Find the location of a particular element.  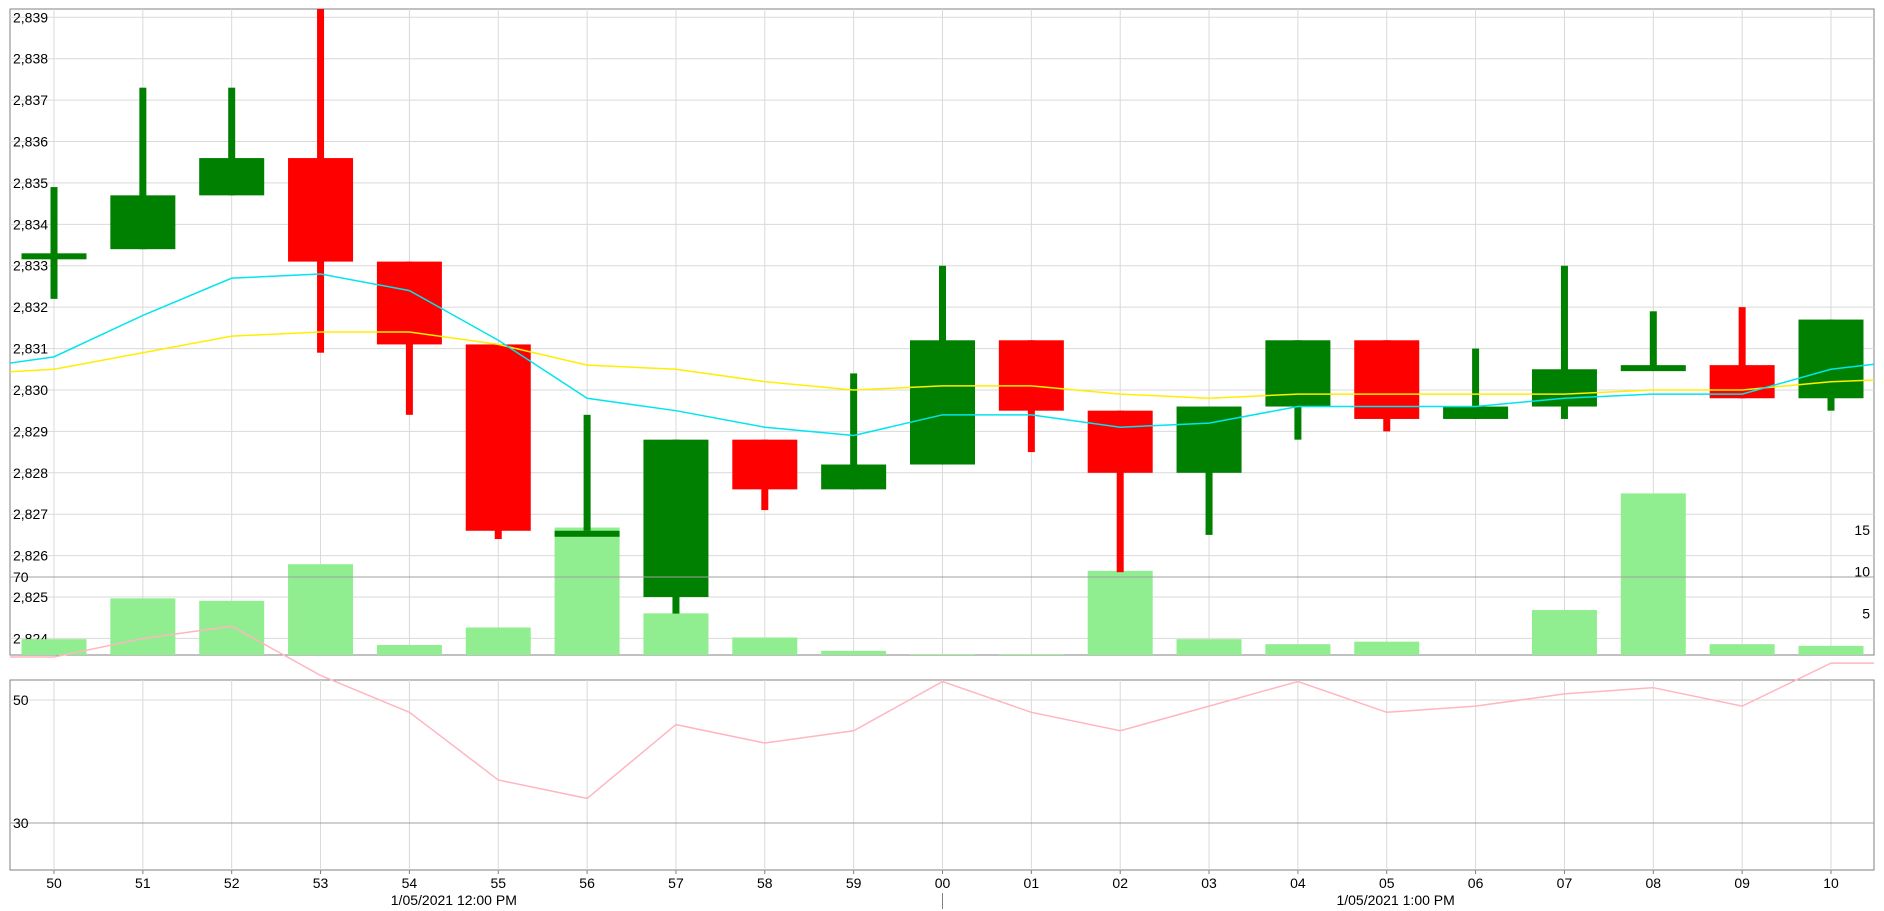

price-tick-label: 2,829 is located at coordinates (30, 431).